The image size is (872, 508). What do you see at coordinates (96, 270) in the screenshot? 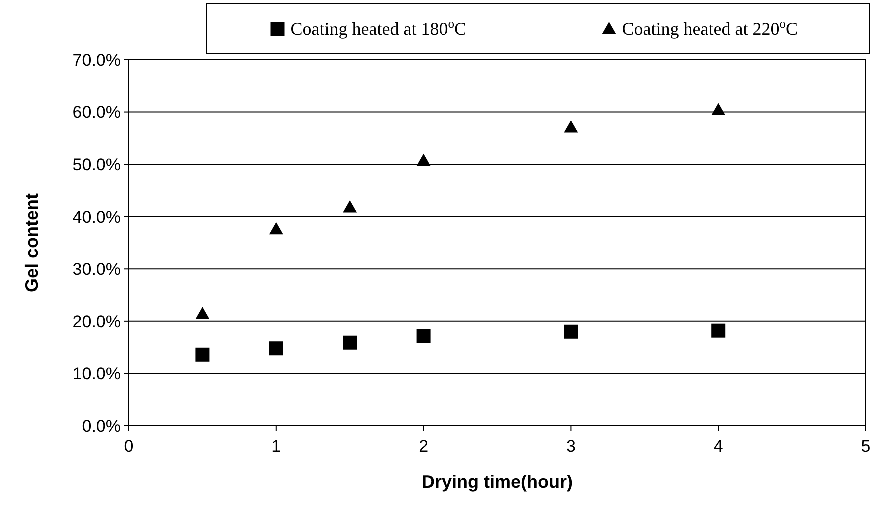
I see `y-tick-label: 30.0%` at bounding box center [96, 270].